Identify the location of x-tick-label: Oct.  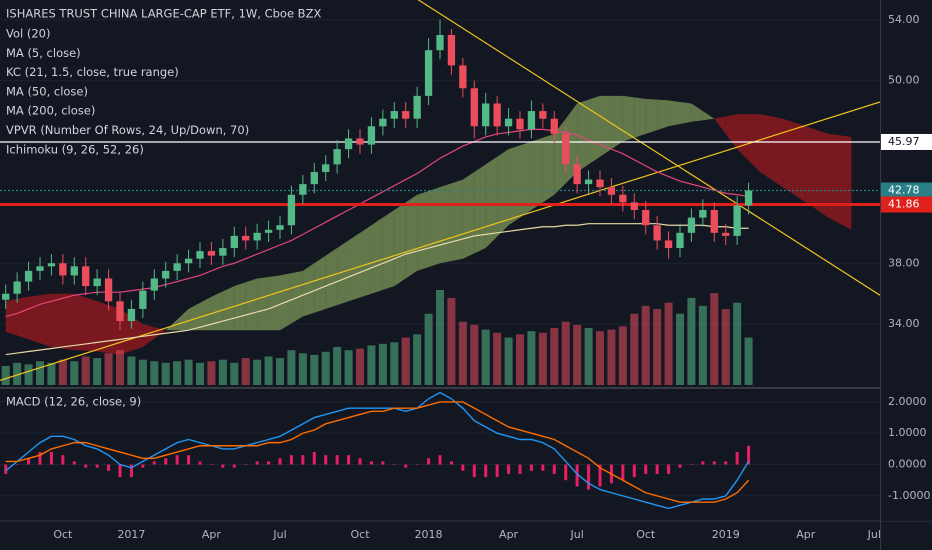
(646, 534).